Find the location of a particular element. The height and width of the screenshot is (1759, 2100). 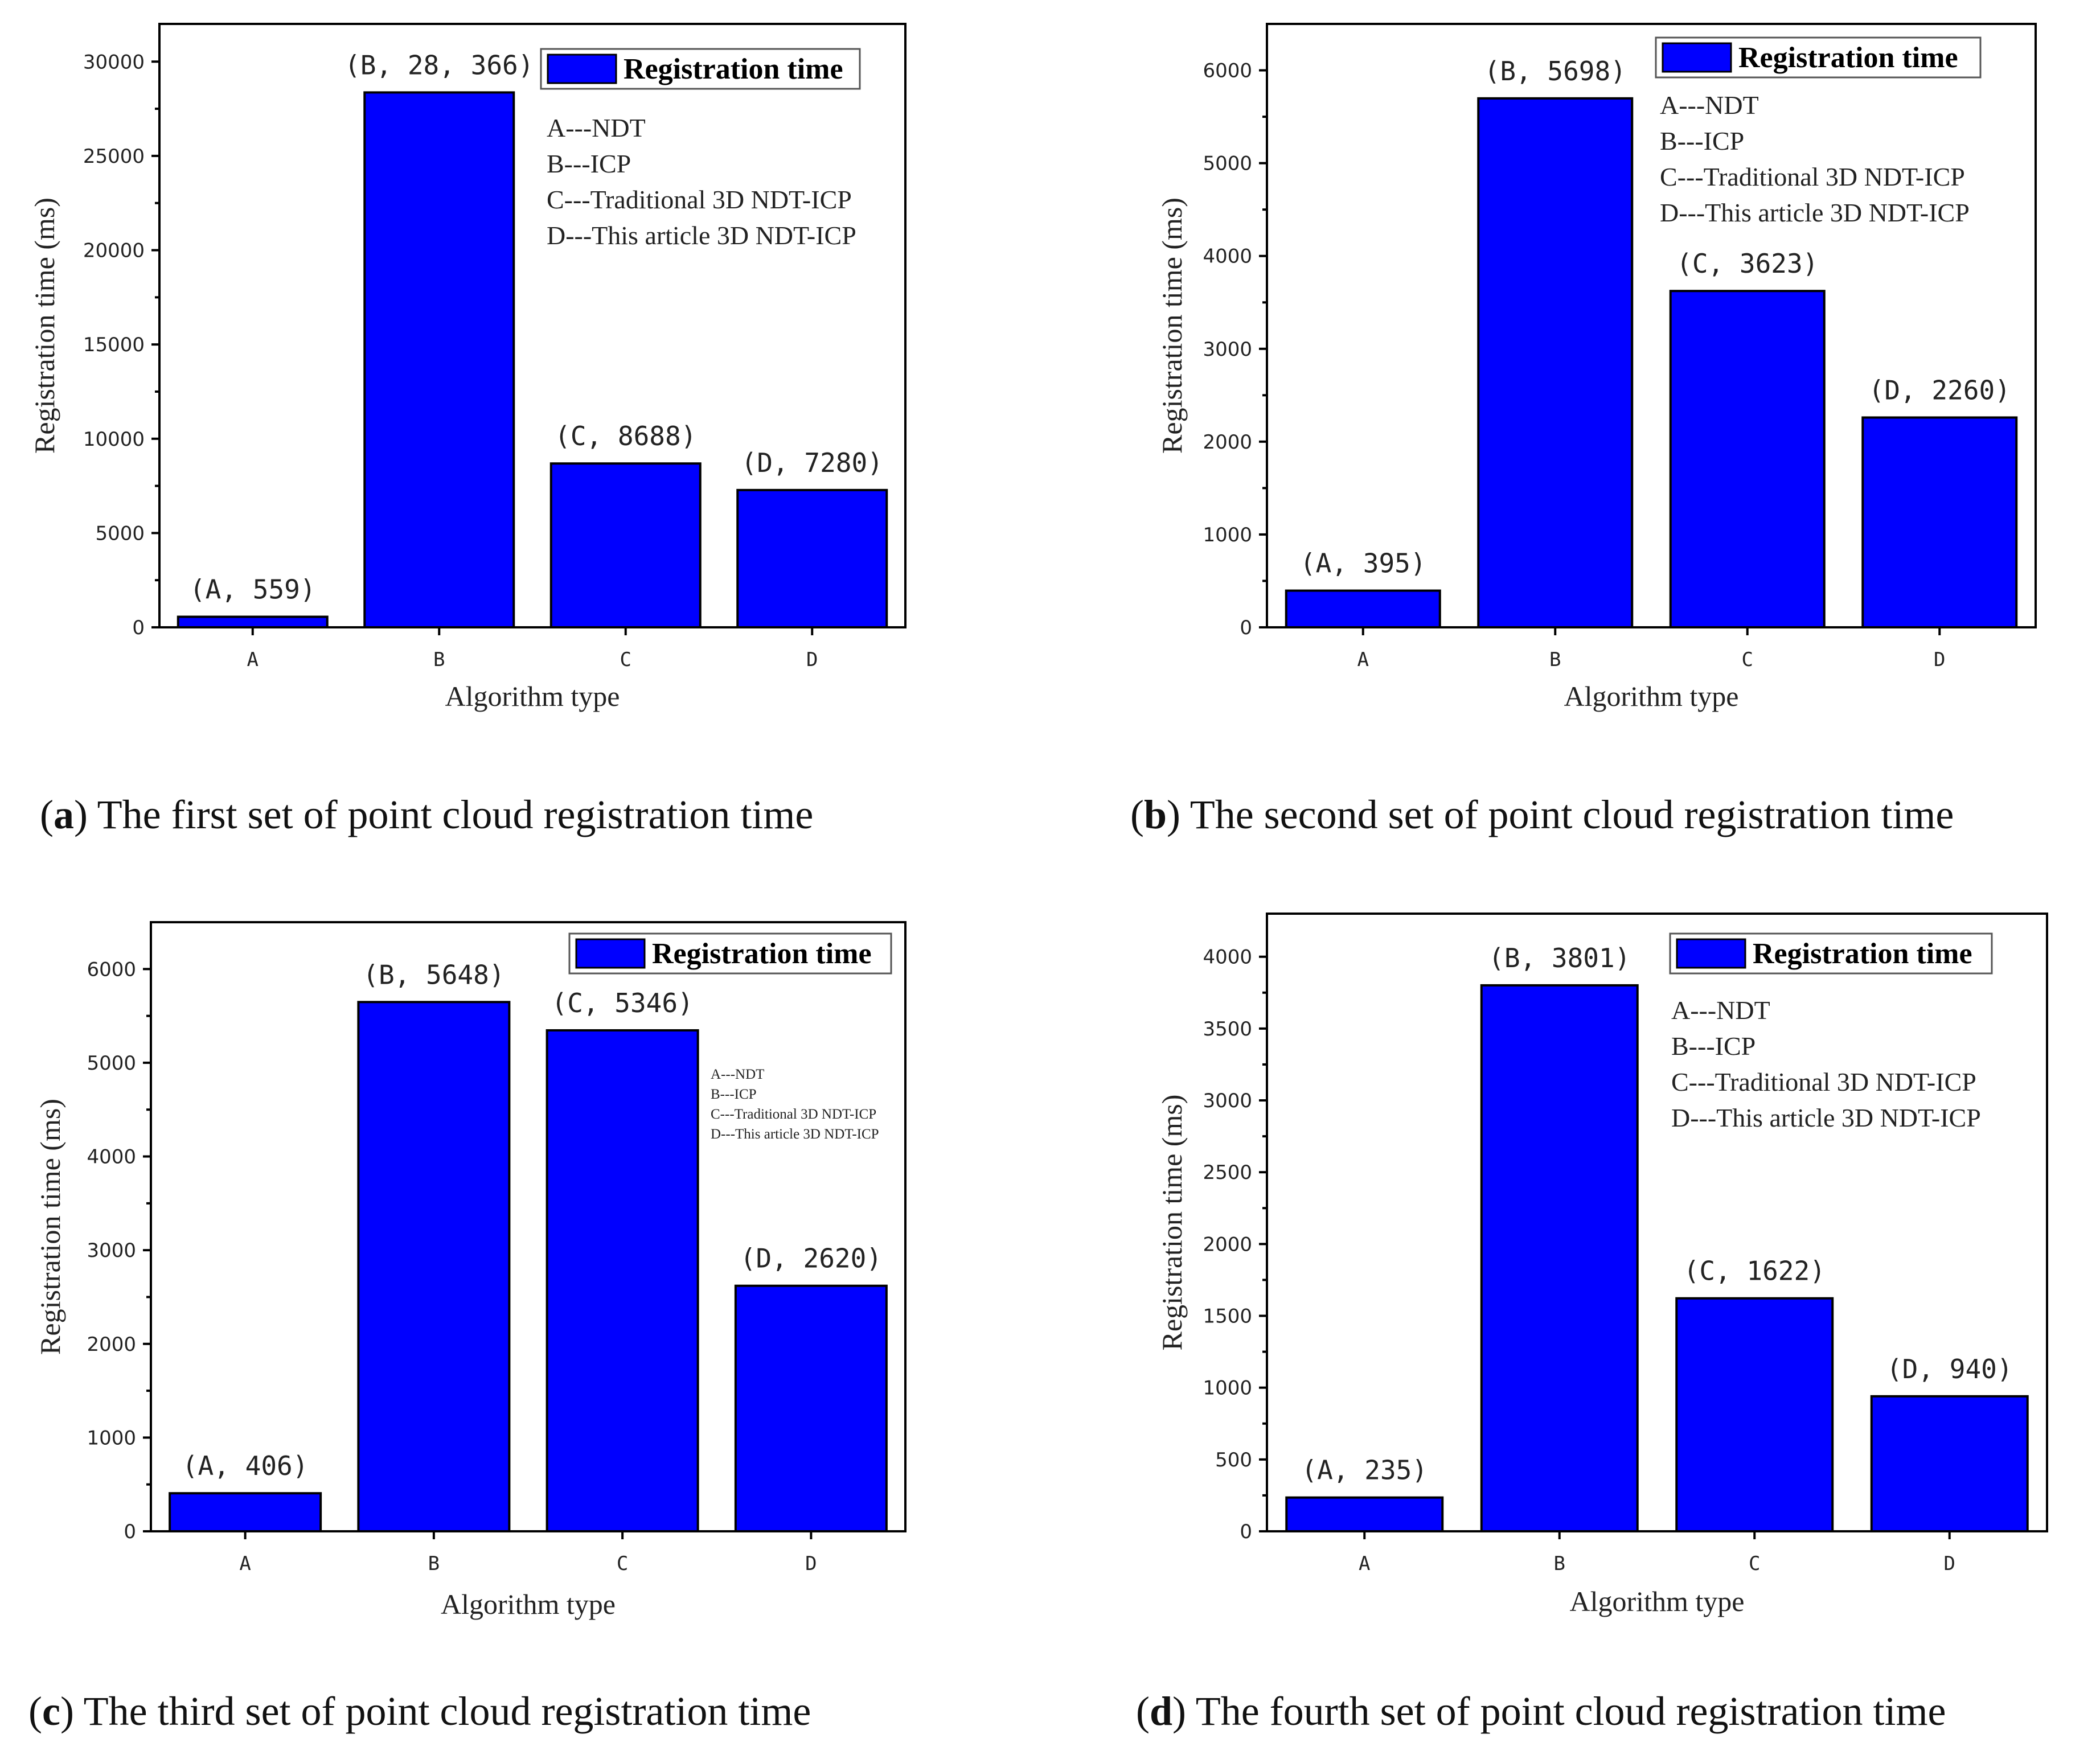

caption-letter: c is located at coordinates (51, 1711).